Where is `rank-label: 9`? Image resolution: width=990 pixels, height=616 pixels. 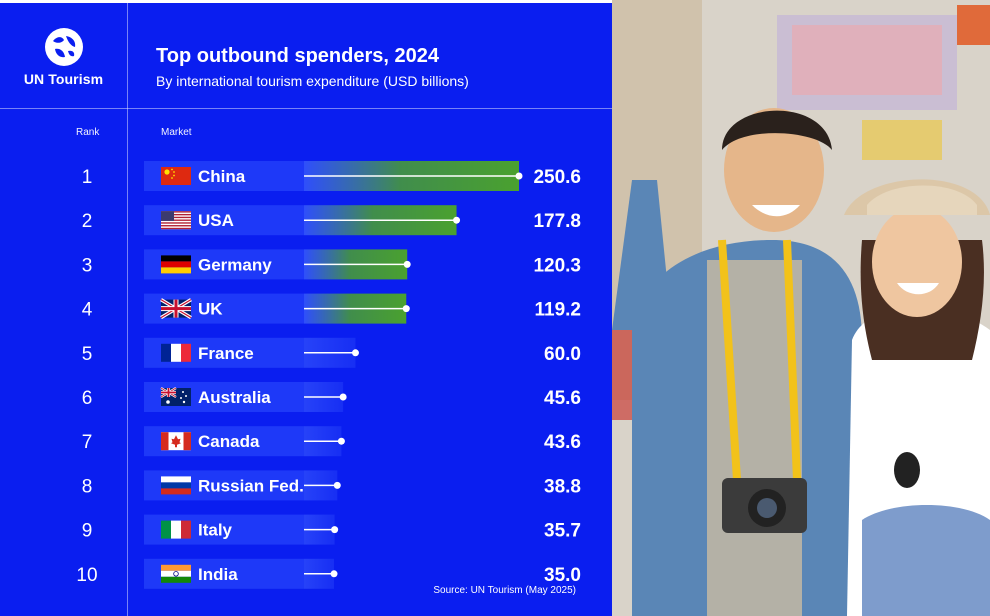 rank-label: 9 is located at coordinates (87, 531).